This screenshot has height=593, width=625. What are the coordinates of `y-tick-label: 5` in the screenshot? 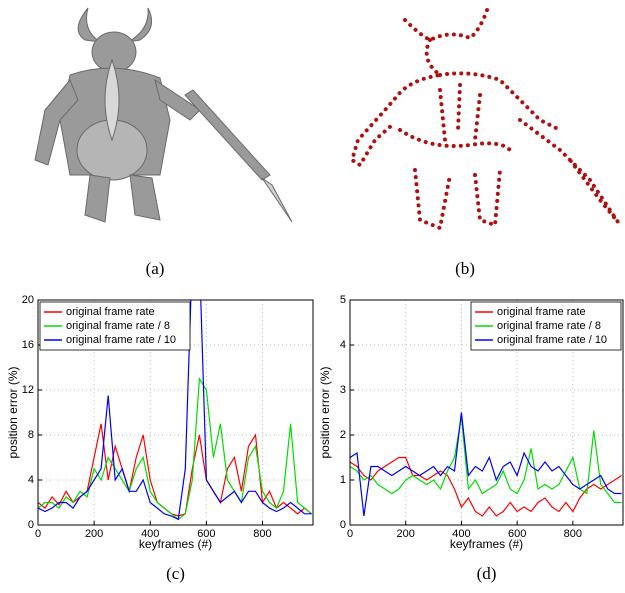 It's located at (343, 300).